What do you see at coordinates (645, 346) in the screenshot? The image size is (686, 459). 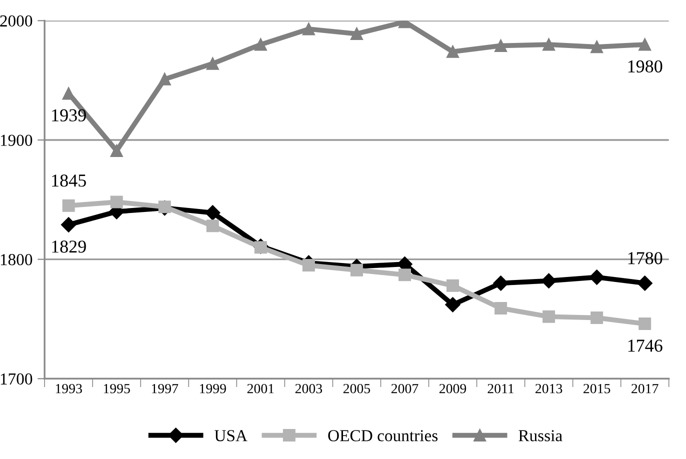 I see `data-label: 1746` at bounding box center [645, 346].